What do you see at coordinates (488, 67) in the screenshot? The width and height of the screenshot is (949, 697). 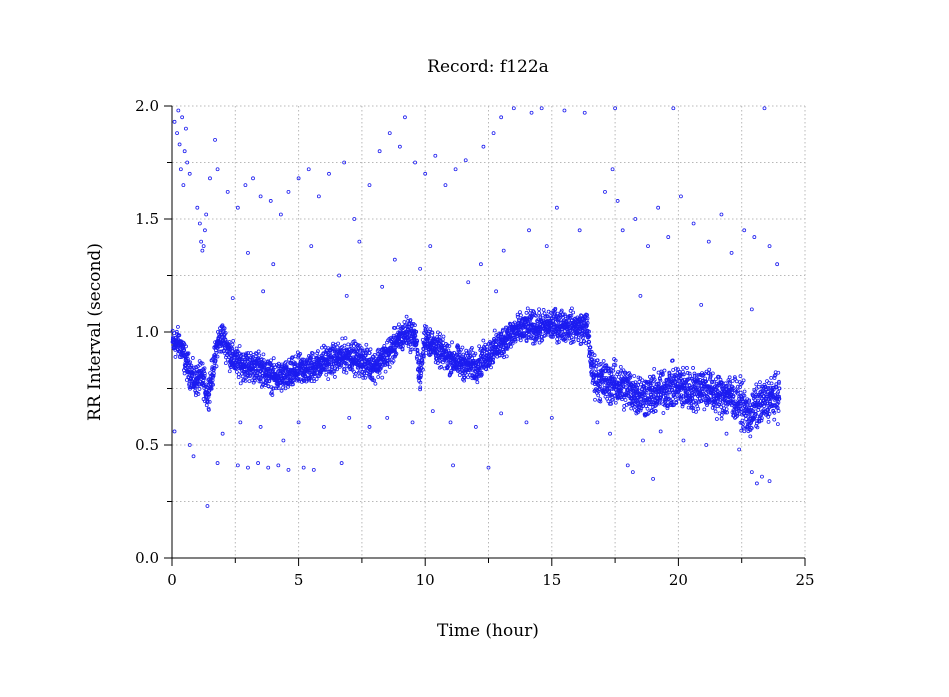 I see `chart-title: Record: f122a` at bounding box center [488, 67].